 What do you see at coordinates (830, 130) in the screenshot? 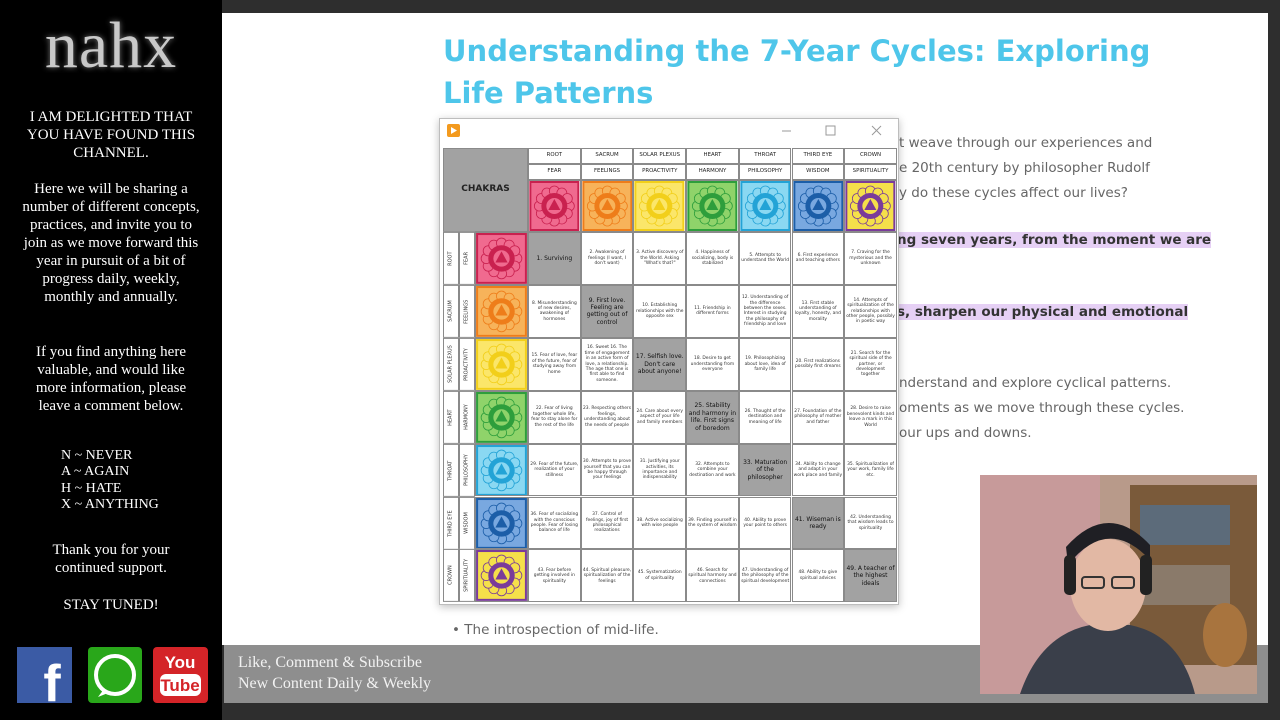
I see `maximize-button` at bounding box center [830, 130].